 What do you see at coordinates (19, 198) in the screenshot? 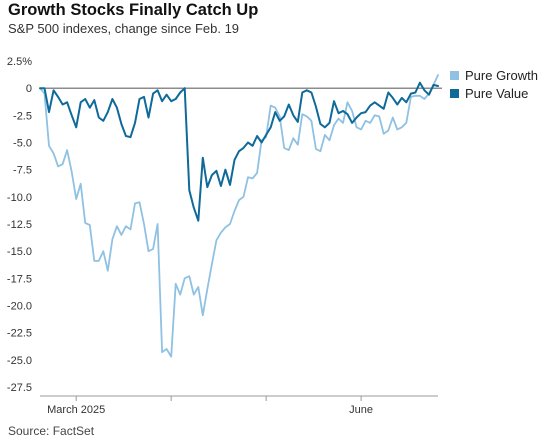
I see `y-tick-label: -10.0` at bounding box center [19, 198].